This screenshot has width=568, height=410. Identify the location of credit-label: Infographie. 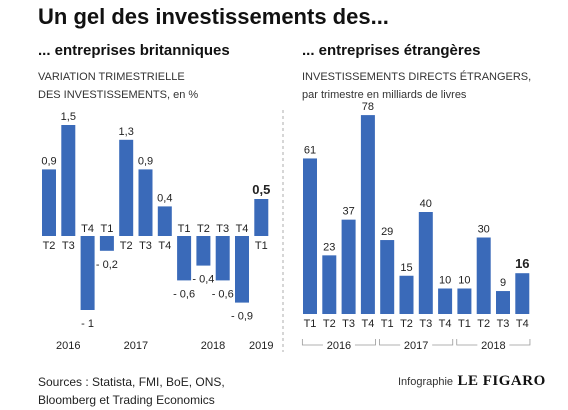
(426, 382).